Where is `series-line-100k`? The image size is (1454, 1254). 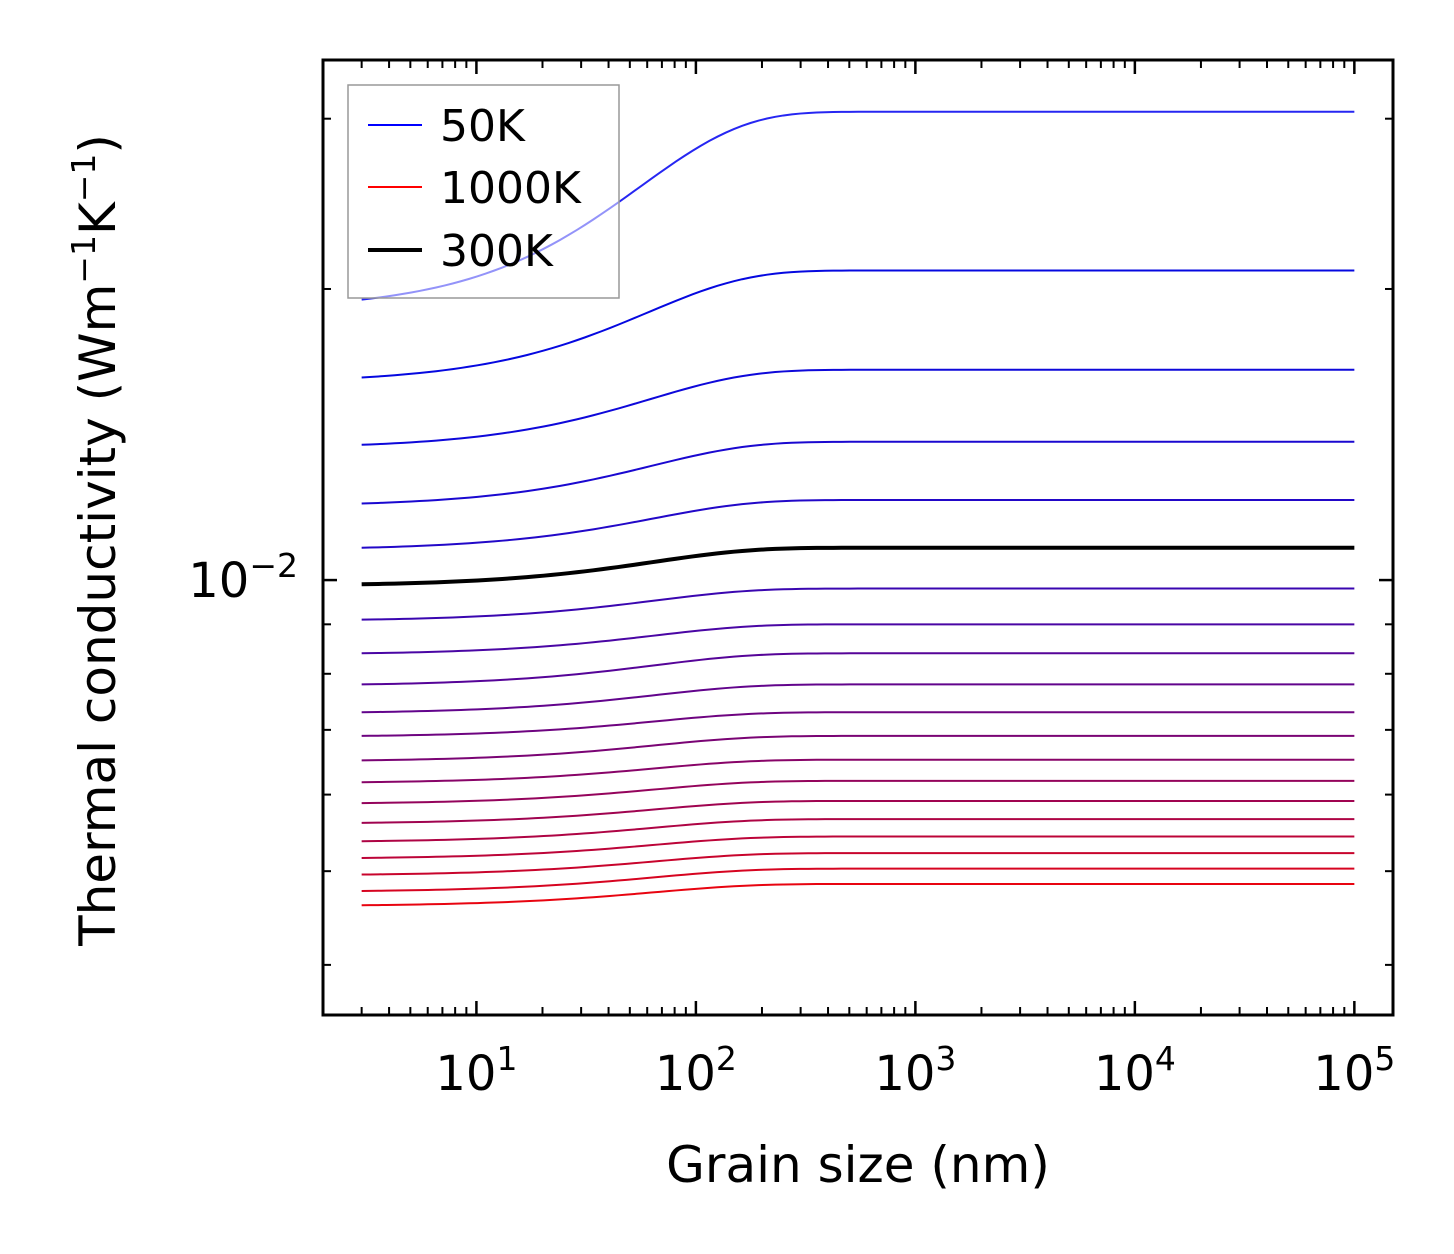
series-line-100k is located at coordinates (858, 324).